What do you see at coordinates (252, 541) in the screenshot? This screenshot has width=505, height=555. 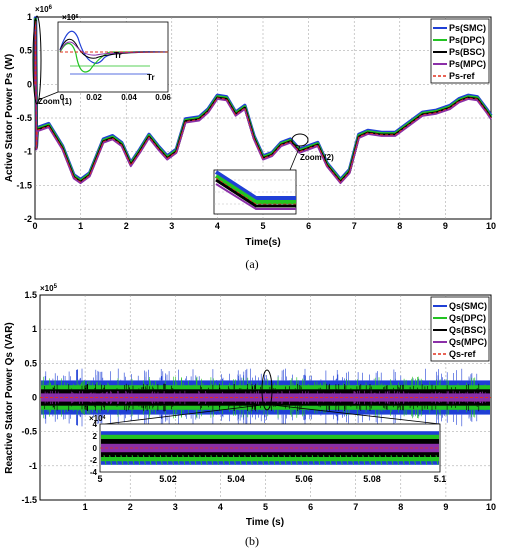 I see `panel-b-caption: (b)` at bounding box center [252, 541].